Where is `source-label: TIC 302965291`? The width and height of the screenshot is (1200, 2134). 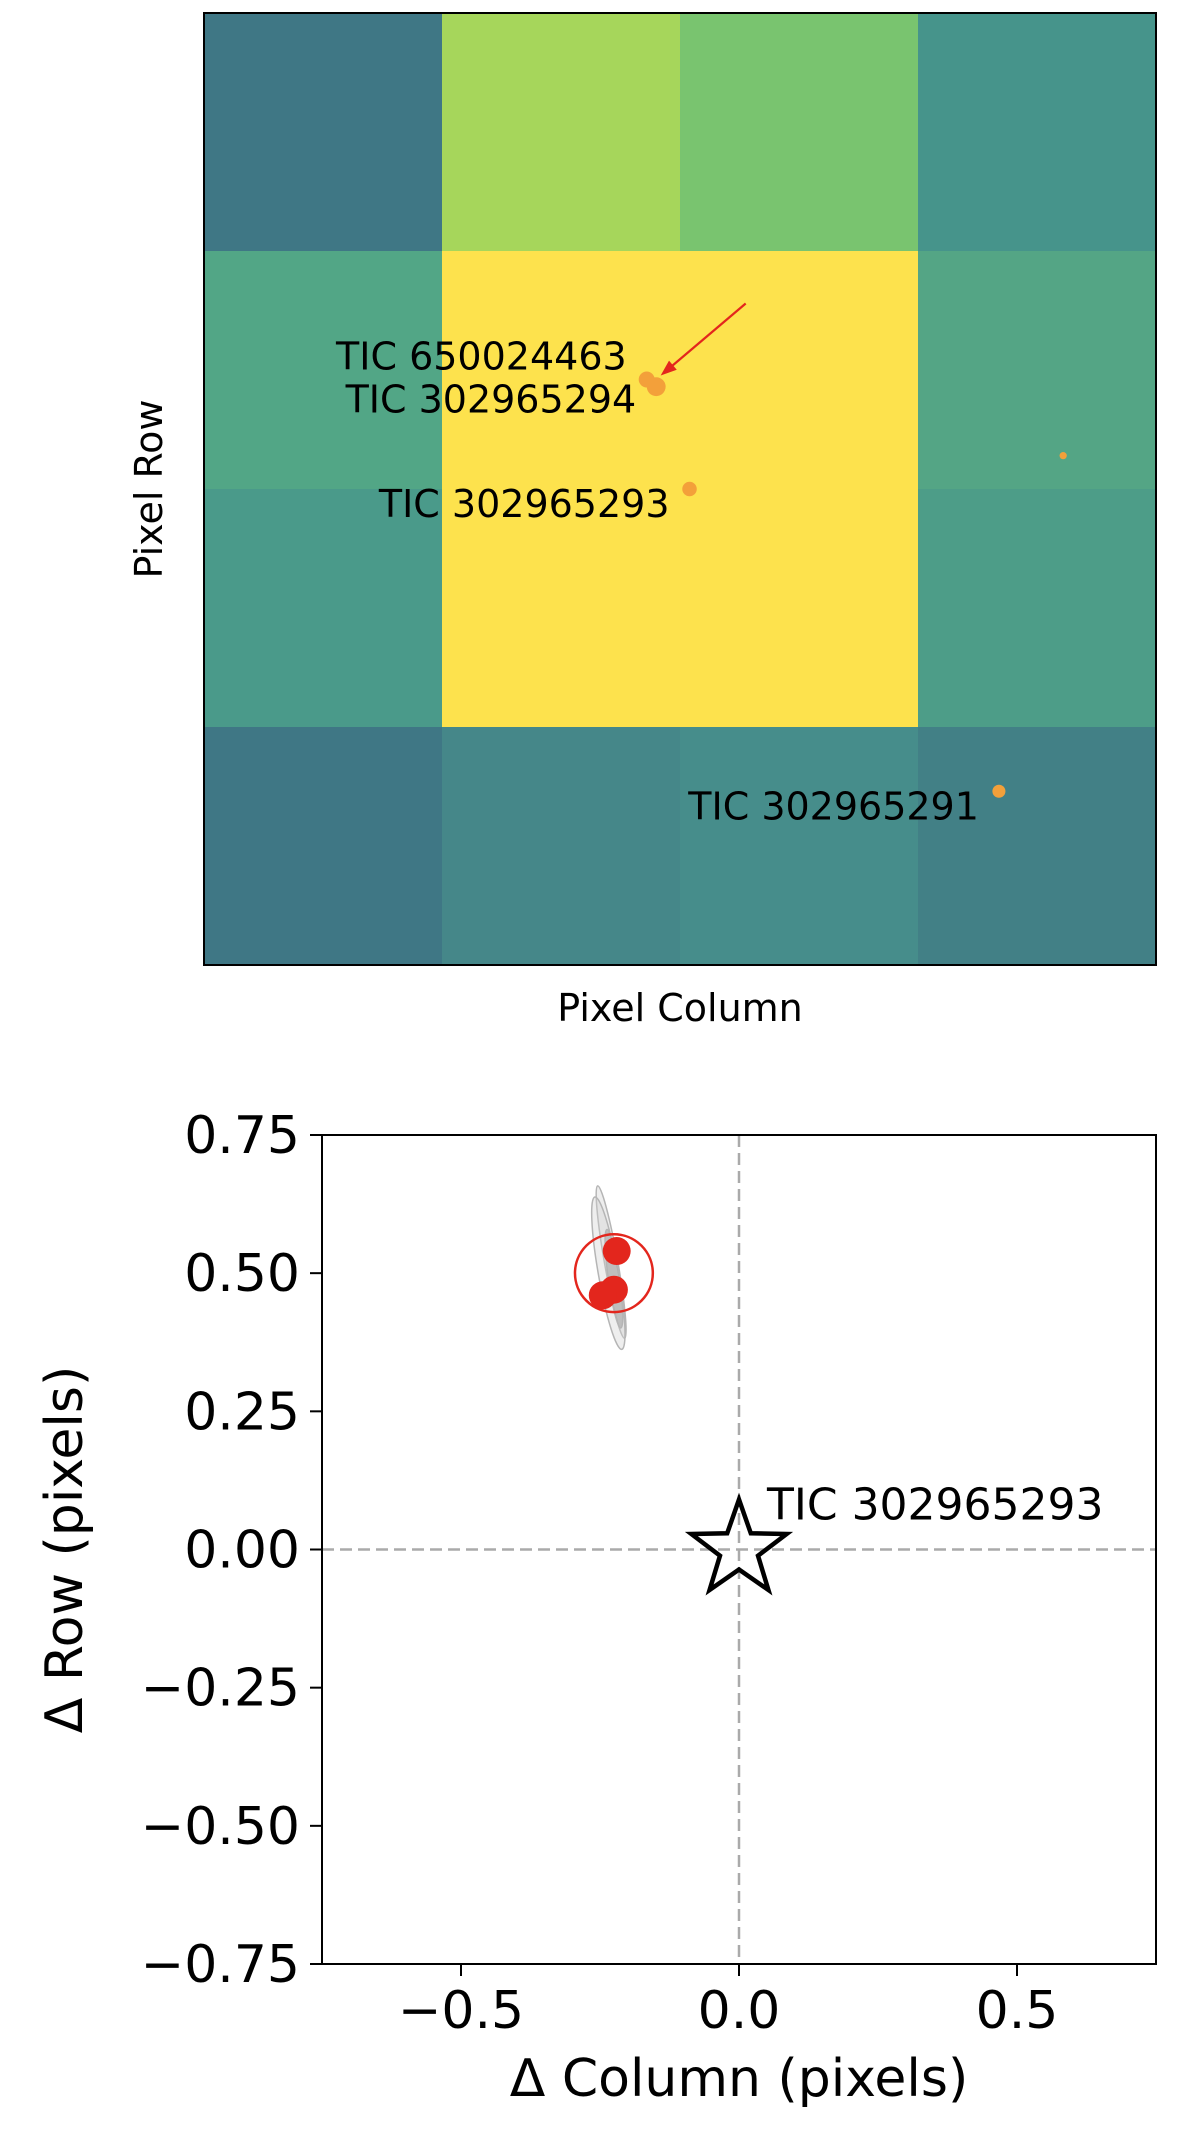
source-label: TIC 302965291 is located at coordinates (833, 806).